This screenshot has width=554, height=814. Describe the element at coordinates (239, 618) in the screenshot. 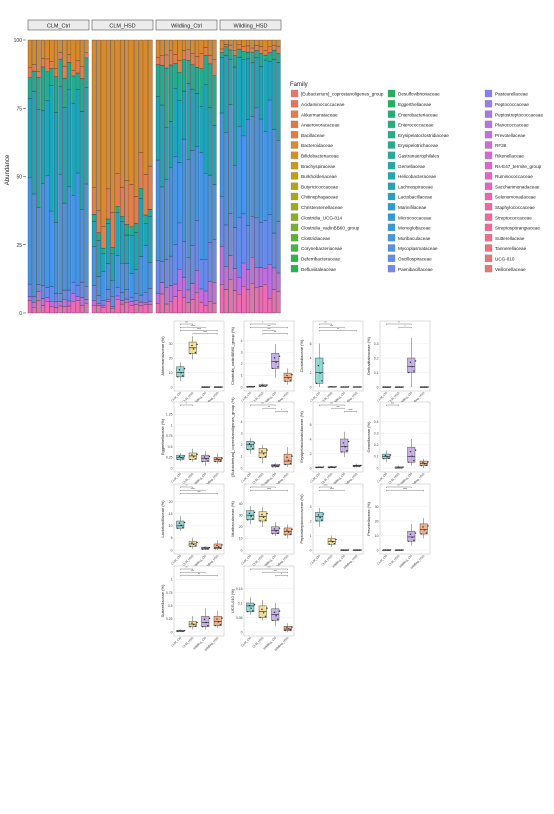

I see `y-tick-label: 0.05` at that location.